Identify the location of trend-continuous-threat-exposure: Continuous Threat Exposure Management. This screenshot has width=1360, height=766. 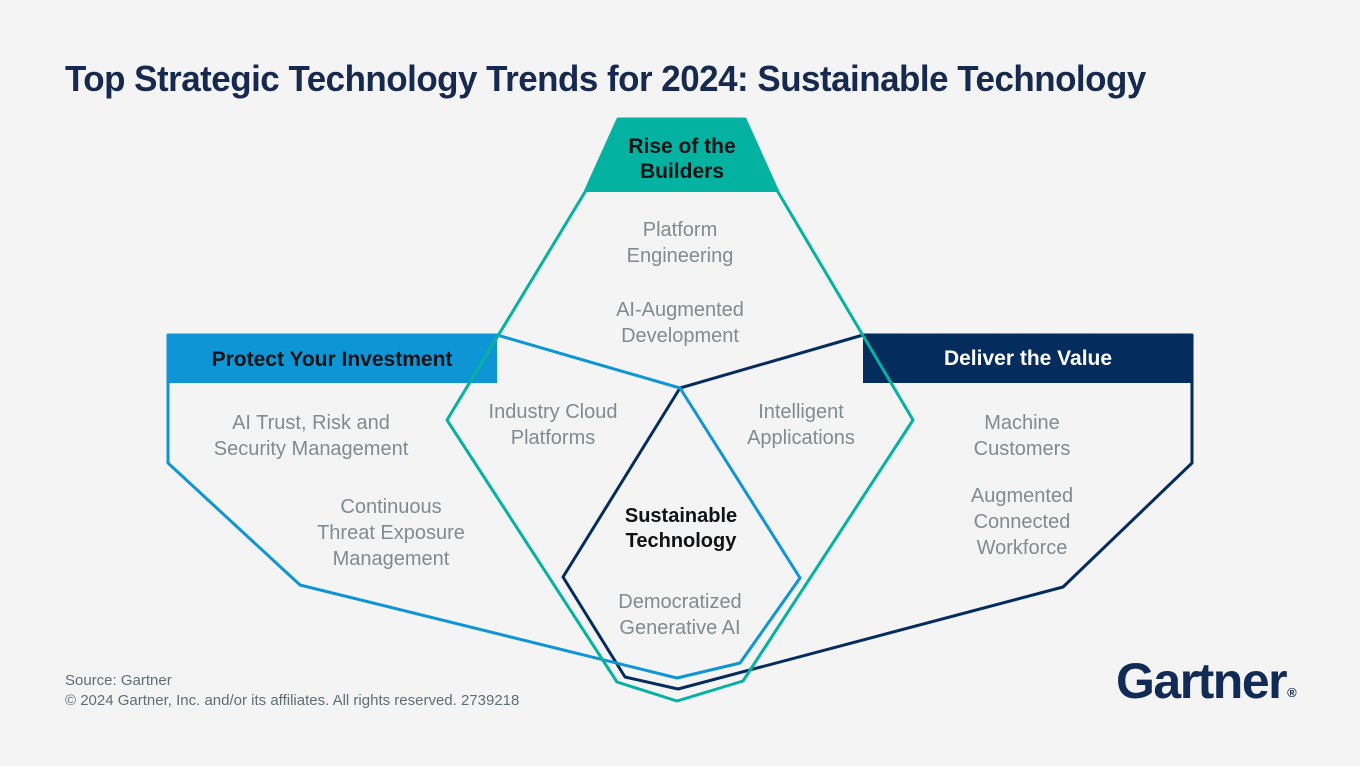
(391, 533).